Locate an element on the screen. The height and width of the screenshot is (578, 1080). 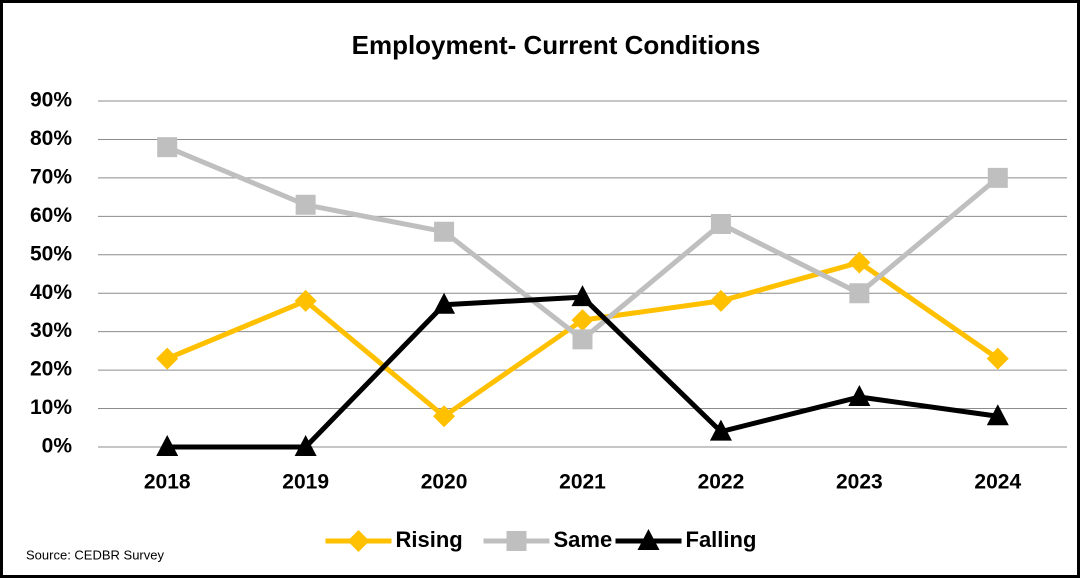
x-tick-label: 2022 is located at coordinates (721, 482).